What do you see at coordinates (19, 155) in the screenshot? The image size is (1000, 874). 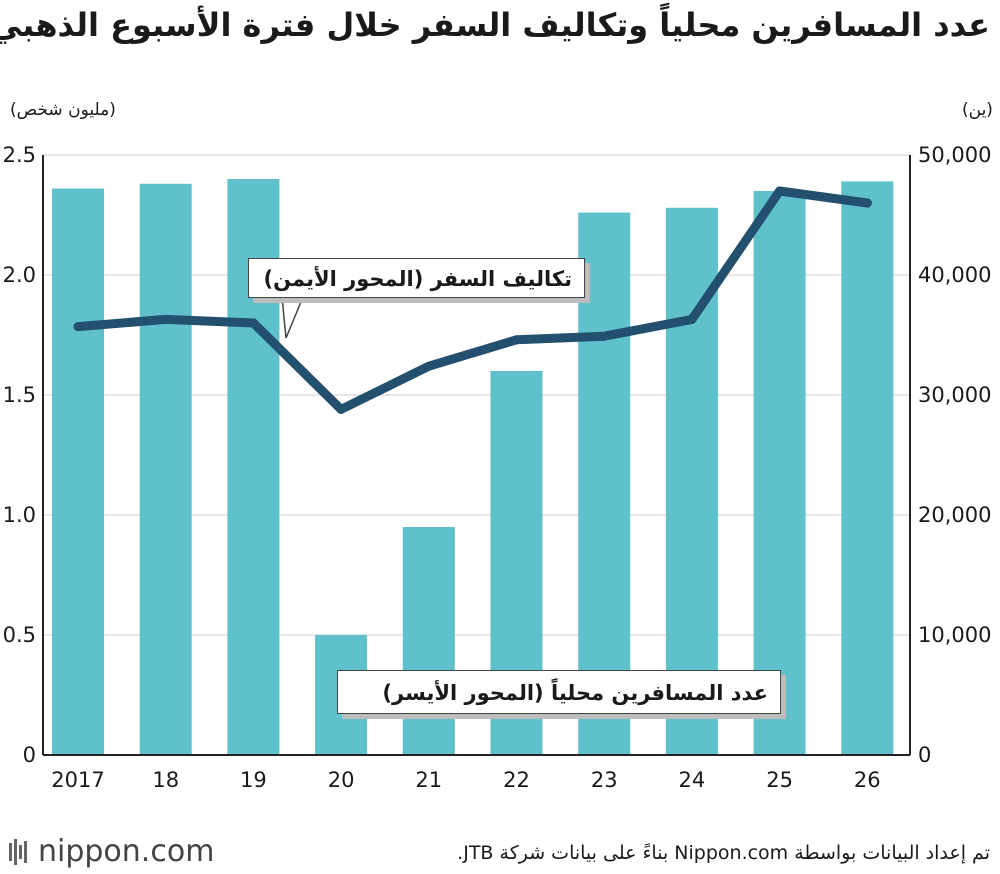 I see `left-tick-label: 2.5` at bounding box center [19, 155].